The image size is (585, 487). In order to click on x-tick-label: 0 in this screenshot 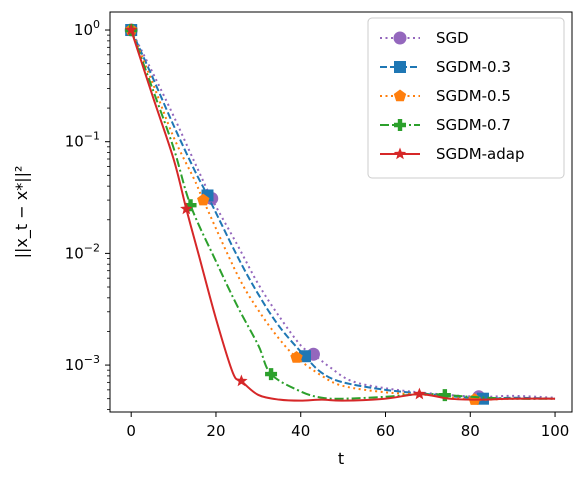, I will do `click(131, 431)`.